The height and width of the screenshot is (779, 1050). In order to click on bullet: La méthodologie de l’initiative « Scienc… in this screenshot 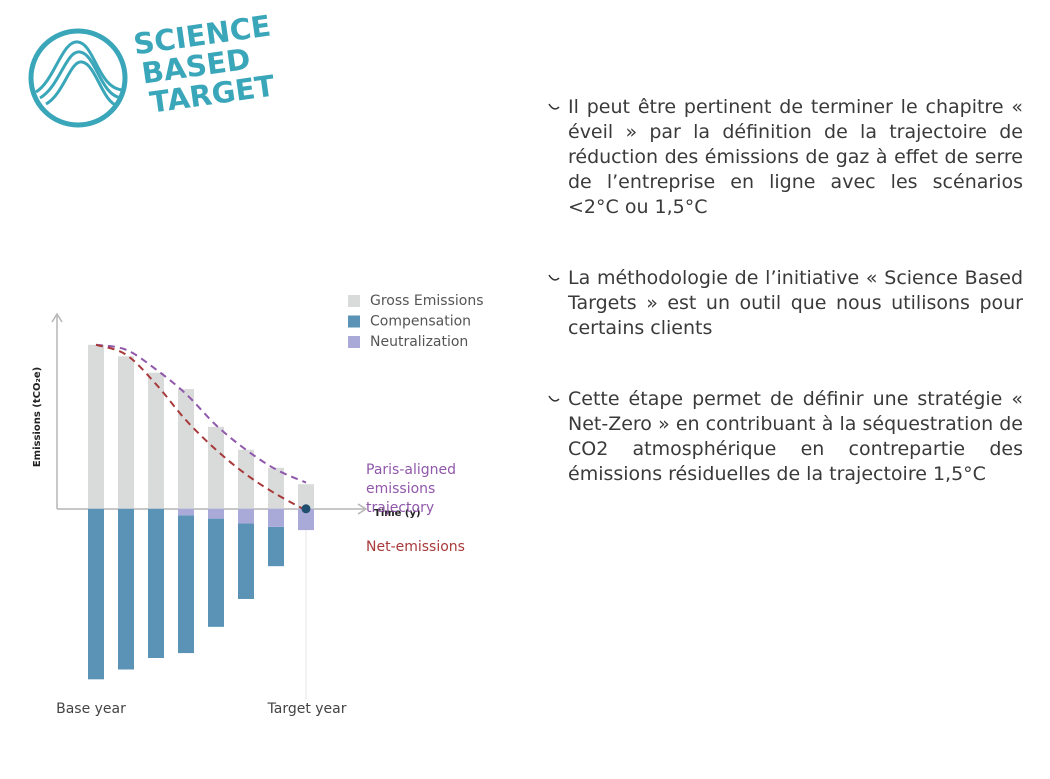, I will do `click(785, 303)`.